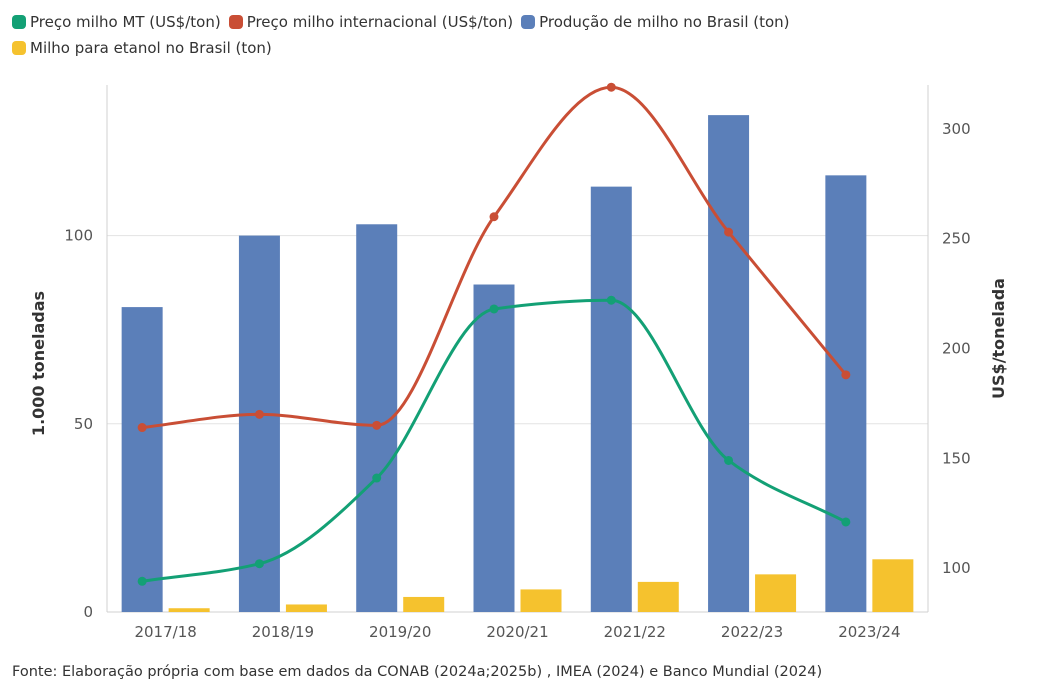 Image resolution: width=1045 pixels, height=685 pixels. What do you see at coordinates (88, 612) in the screenshot?
I see `left-tick-label: 0` at bounding box center [88, 612].